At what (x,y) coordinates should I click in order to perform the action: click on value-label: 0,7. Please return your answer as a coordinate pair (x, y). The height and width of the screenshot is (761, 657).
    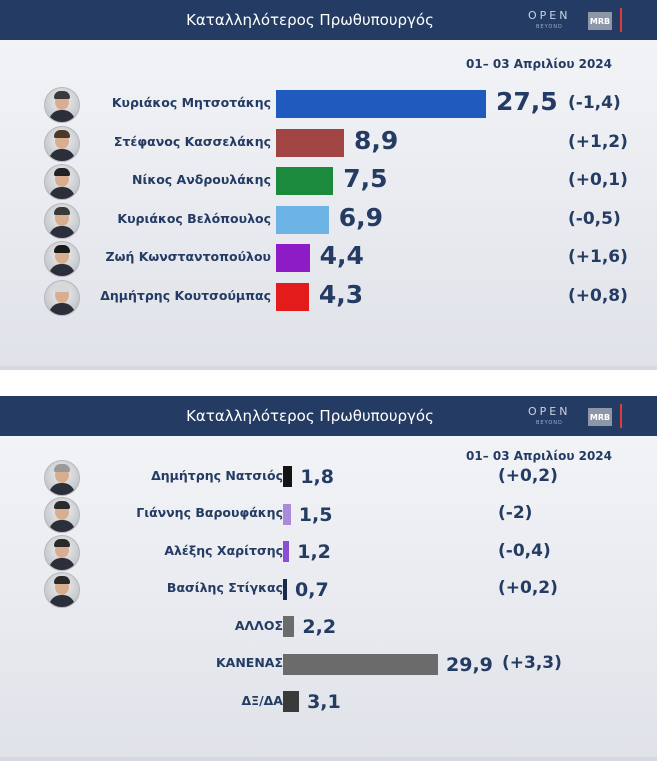
    Looking at the image, I should click on (312, 589).